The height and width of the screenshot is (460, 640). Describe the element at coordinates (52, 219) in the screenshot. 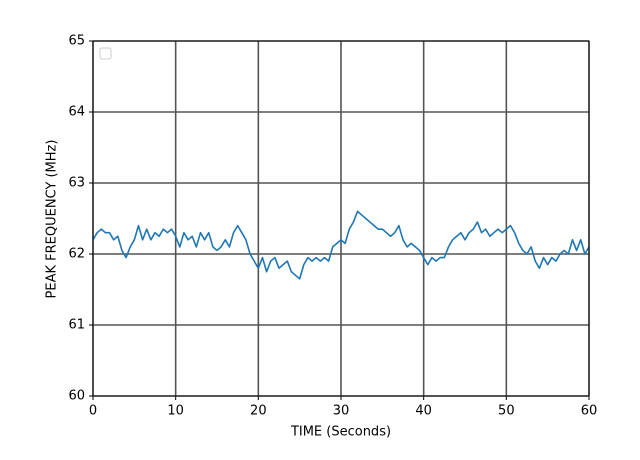

I see `y-axis-label: PEAK FREQUENCY (MHz)` at that location.